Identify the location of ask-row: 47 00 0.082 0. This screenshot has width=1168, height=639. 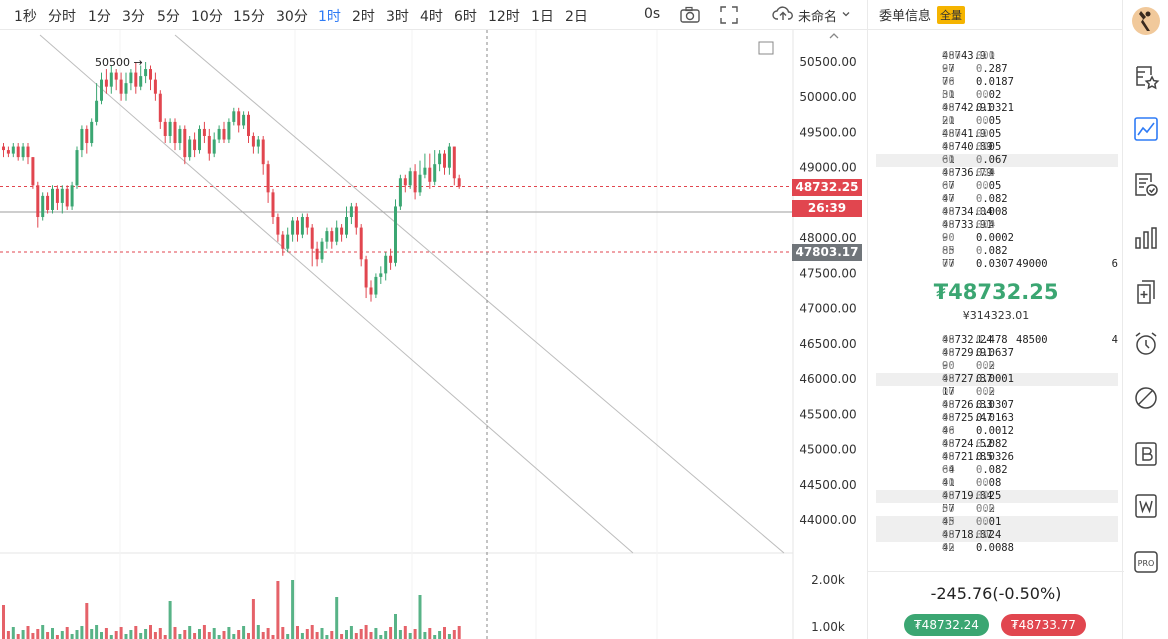
(975, 199).